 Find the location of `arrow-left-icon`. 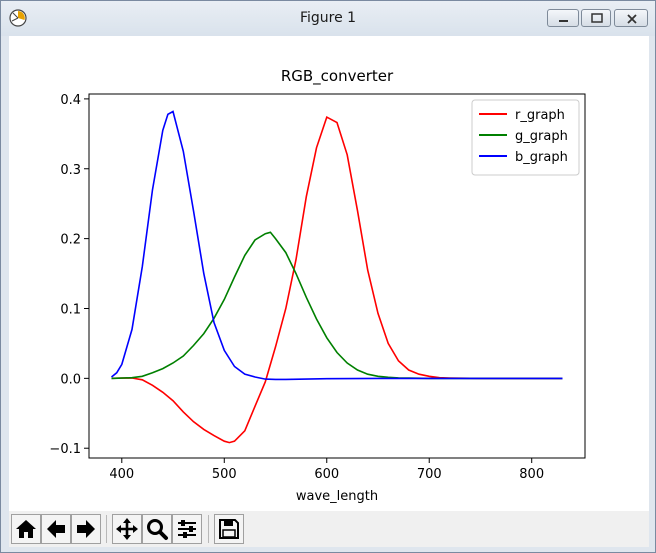

arrow-left-icon is located at coordinates (56, 529).